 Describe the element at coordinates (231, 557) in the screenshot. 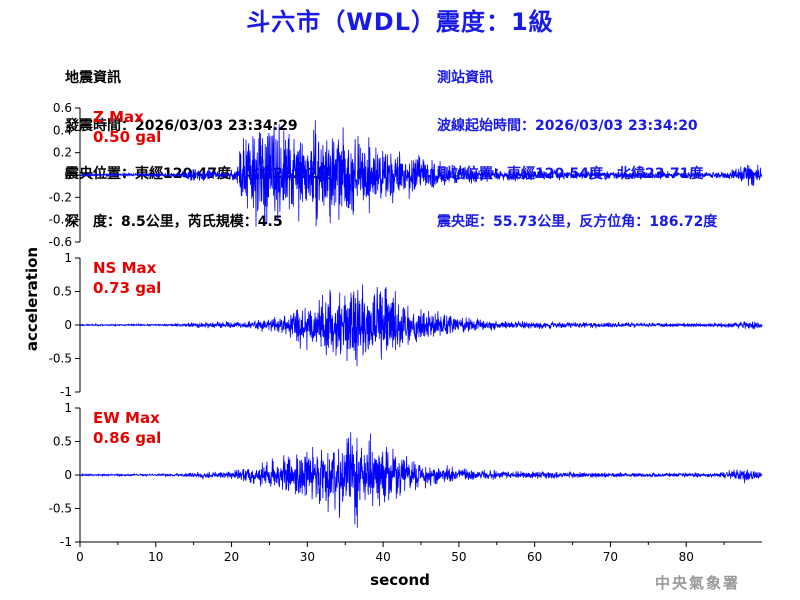

I see `x-tick-label: 20` at that location.